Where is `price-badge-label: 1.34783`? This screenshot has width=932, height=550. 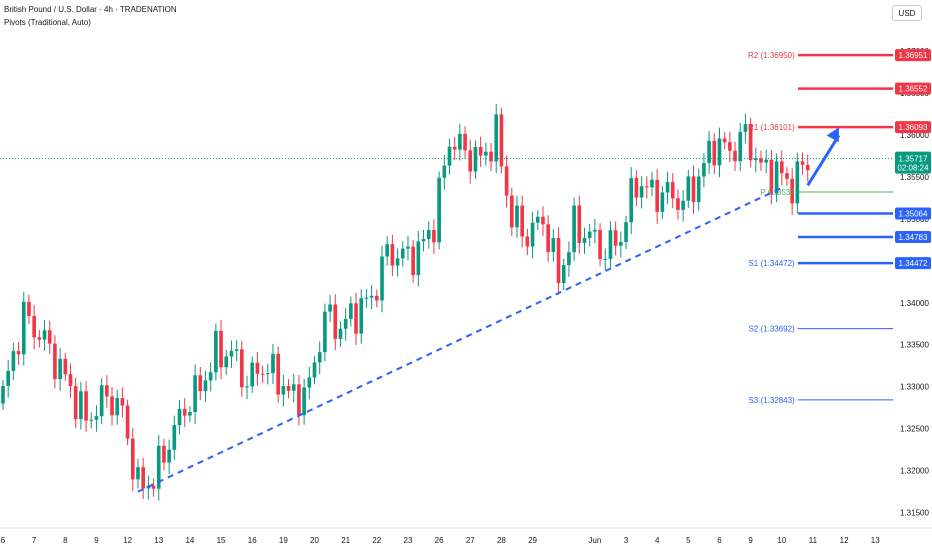 price-badge-label: 1.34783 is located at coordinates (913, 237).